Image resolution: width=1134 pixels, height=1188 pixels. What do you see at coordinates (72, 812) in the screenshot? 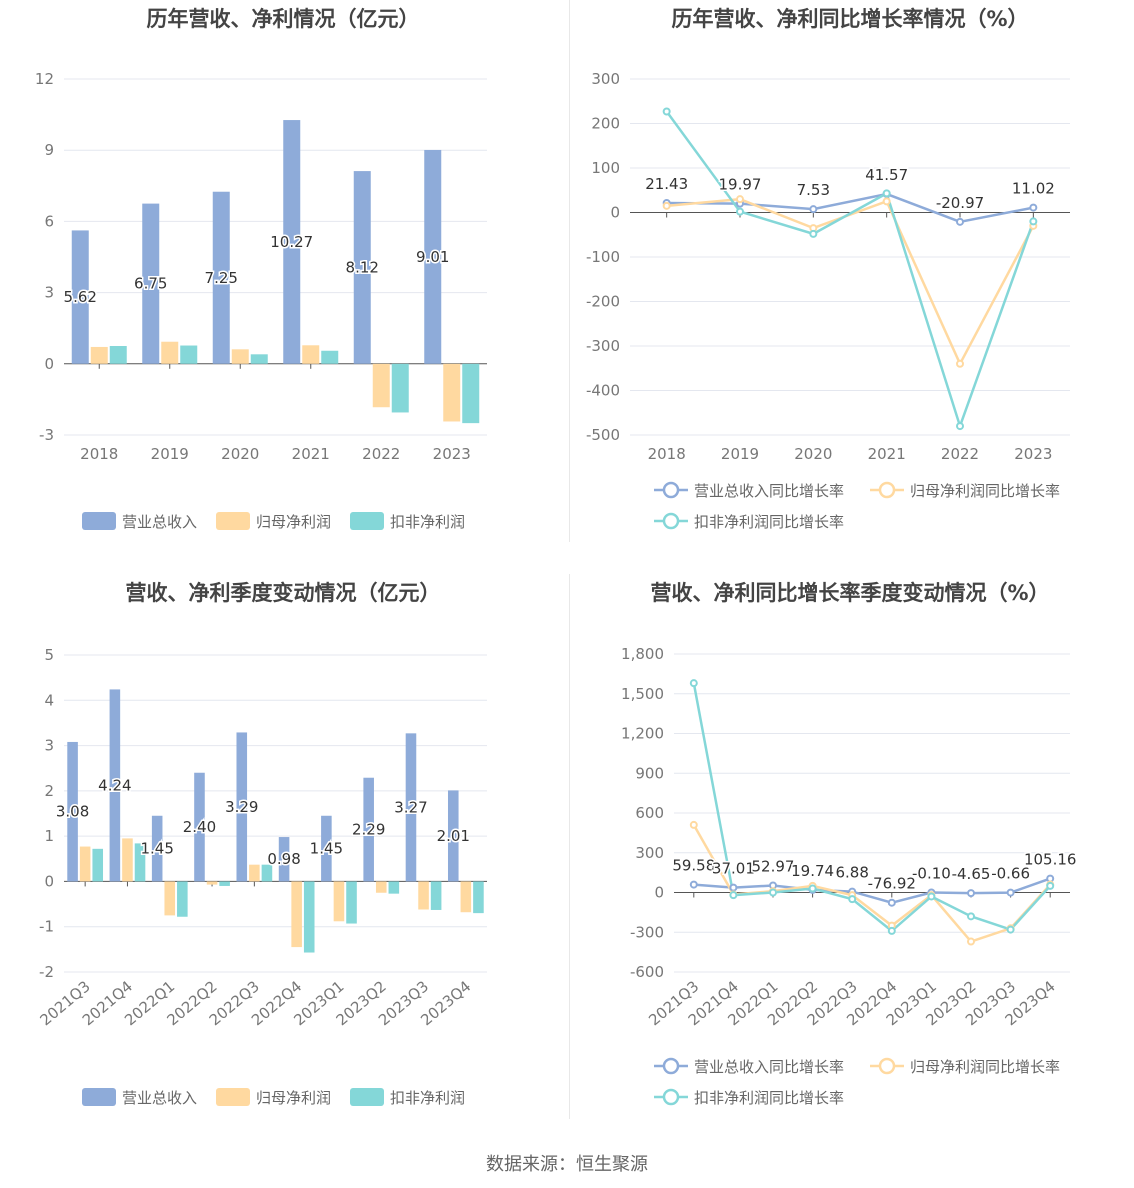
I see `bar-data-label: 3.08` at bounding box center [72, 812].